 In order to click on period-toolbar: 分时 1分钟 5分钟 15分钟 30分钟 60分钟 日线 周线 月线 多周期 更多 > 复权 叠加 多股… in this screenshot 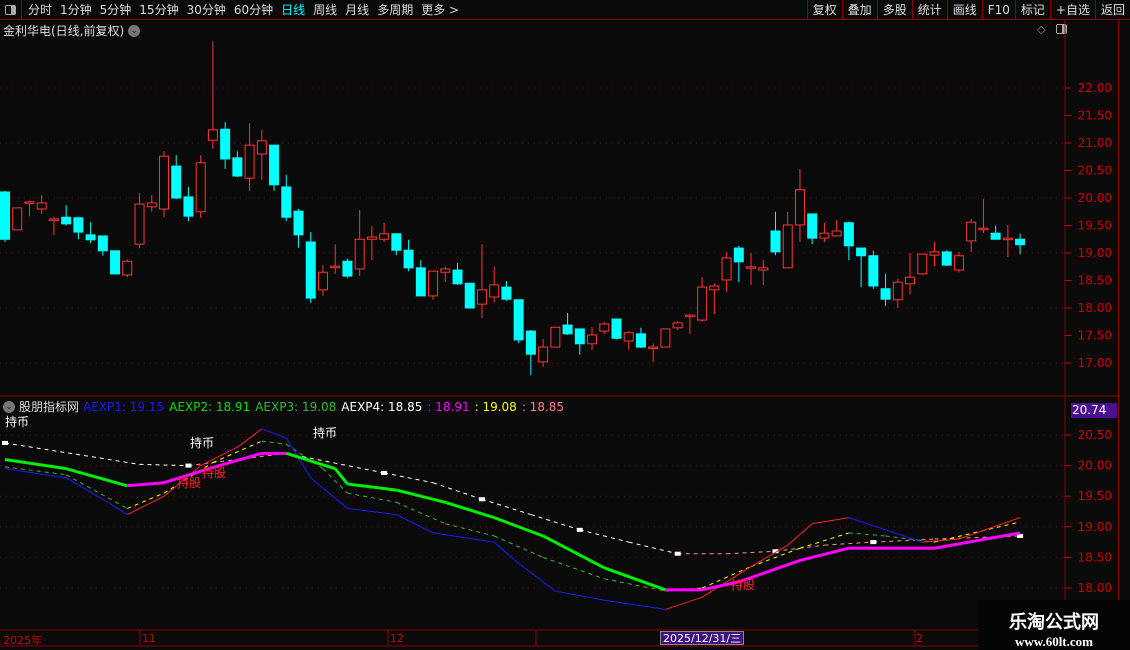, I will do `click(565, 10)`.